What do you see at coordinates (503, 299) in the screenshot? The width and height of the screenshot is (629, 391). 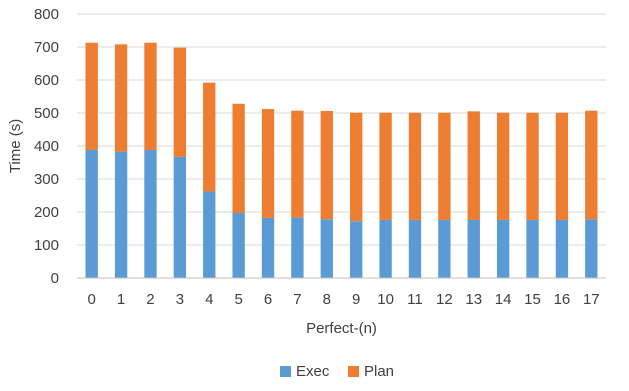 I see `x-tick-label: 14` at bounding box center [503, 299].